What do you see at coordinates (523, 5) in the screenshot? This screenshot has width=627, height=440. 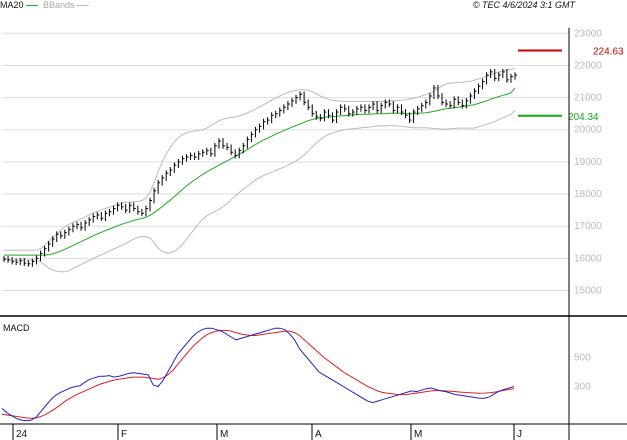 I see `copyright-notice: © TEC 4/6/2024 3:1 GMT` at bounding box center [523, 5].